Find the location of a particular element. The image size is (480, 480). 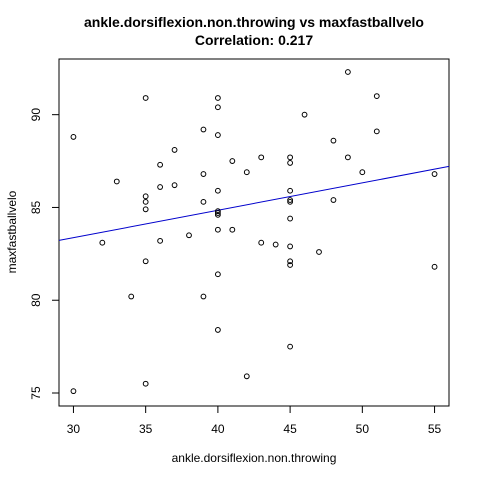

regression-line is located at coordinates (254, 203).